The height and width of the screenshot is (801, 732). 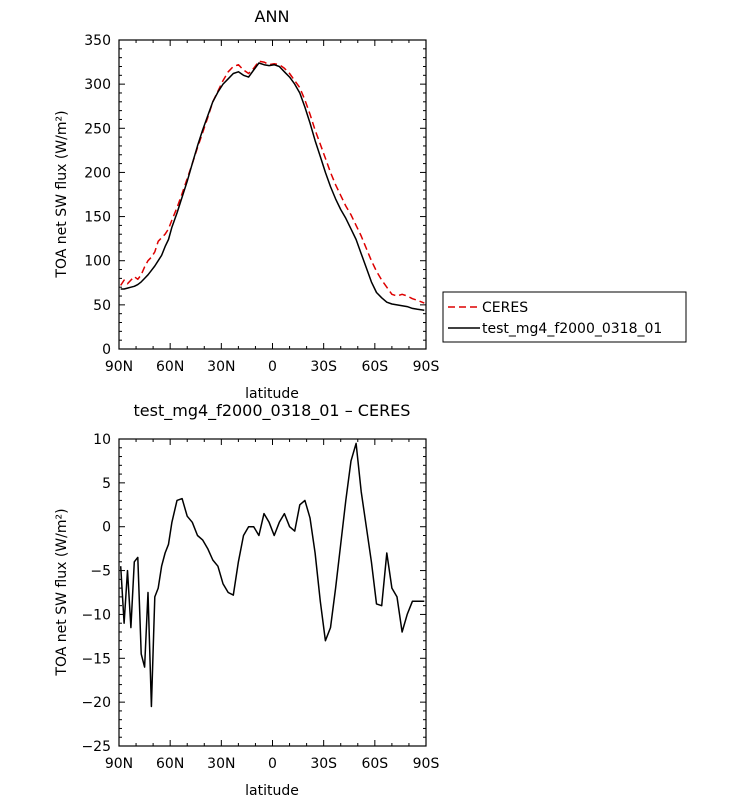 What do you see at coordinates (62, 194) in the screenshot?
I see `top-y-axis-label: TOA net SW flux (W/m²)` at bounding box center [62, 194].